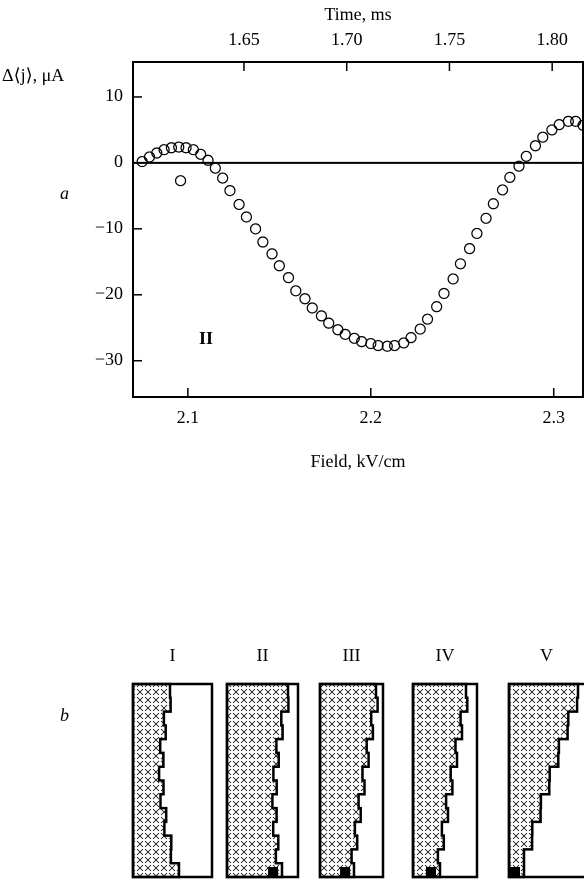 Image resolution: width=584 pixels, height=886 pixels. I want to click on y-axis-label: Δ⟨j⟩, μA, so click(33, 75).